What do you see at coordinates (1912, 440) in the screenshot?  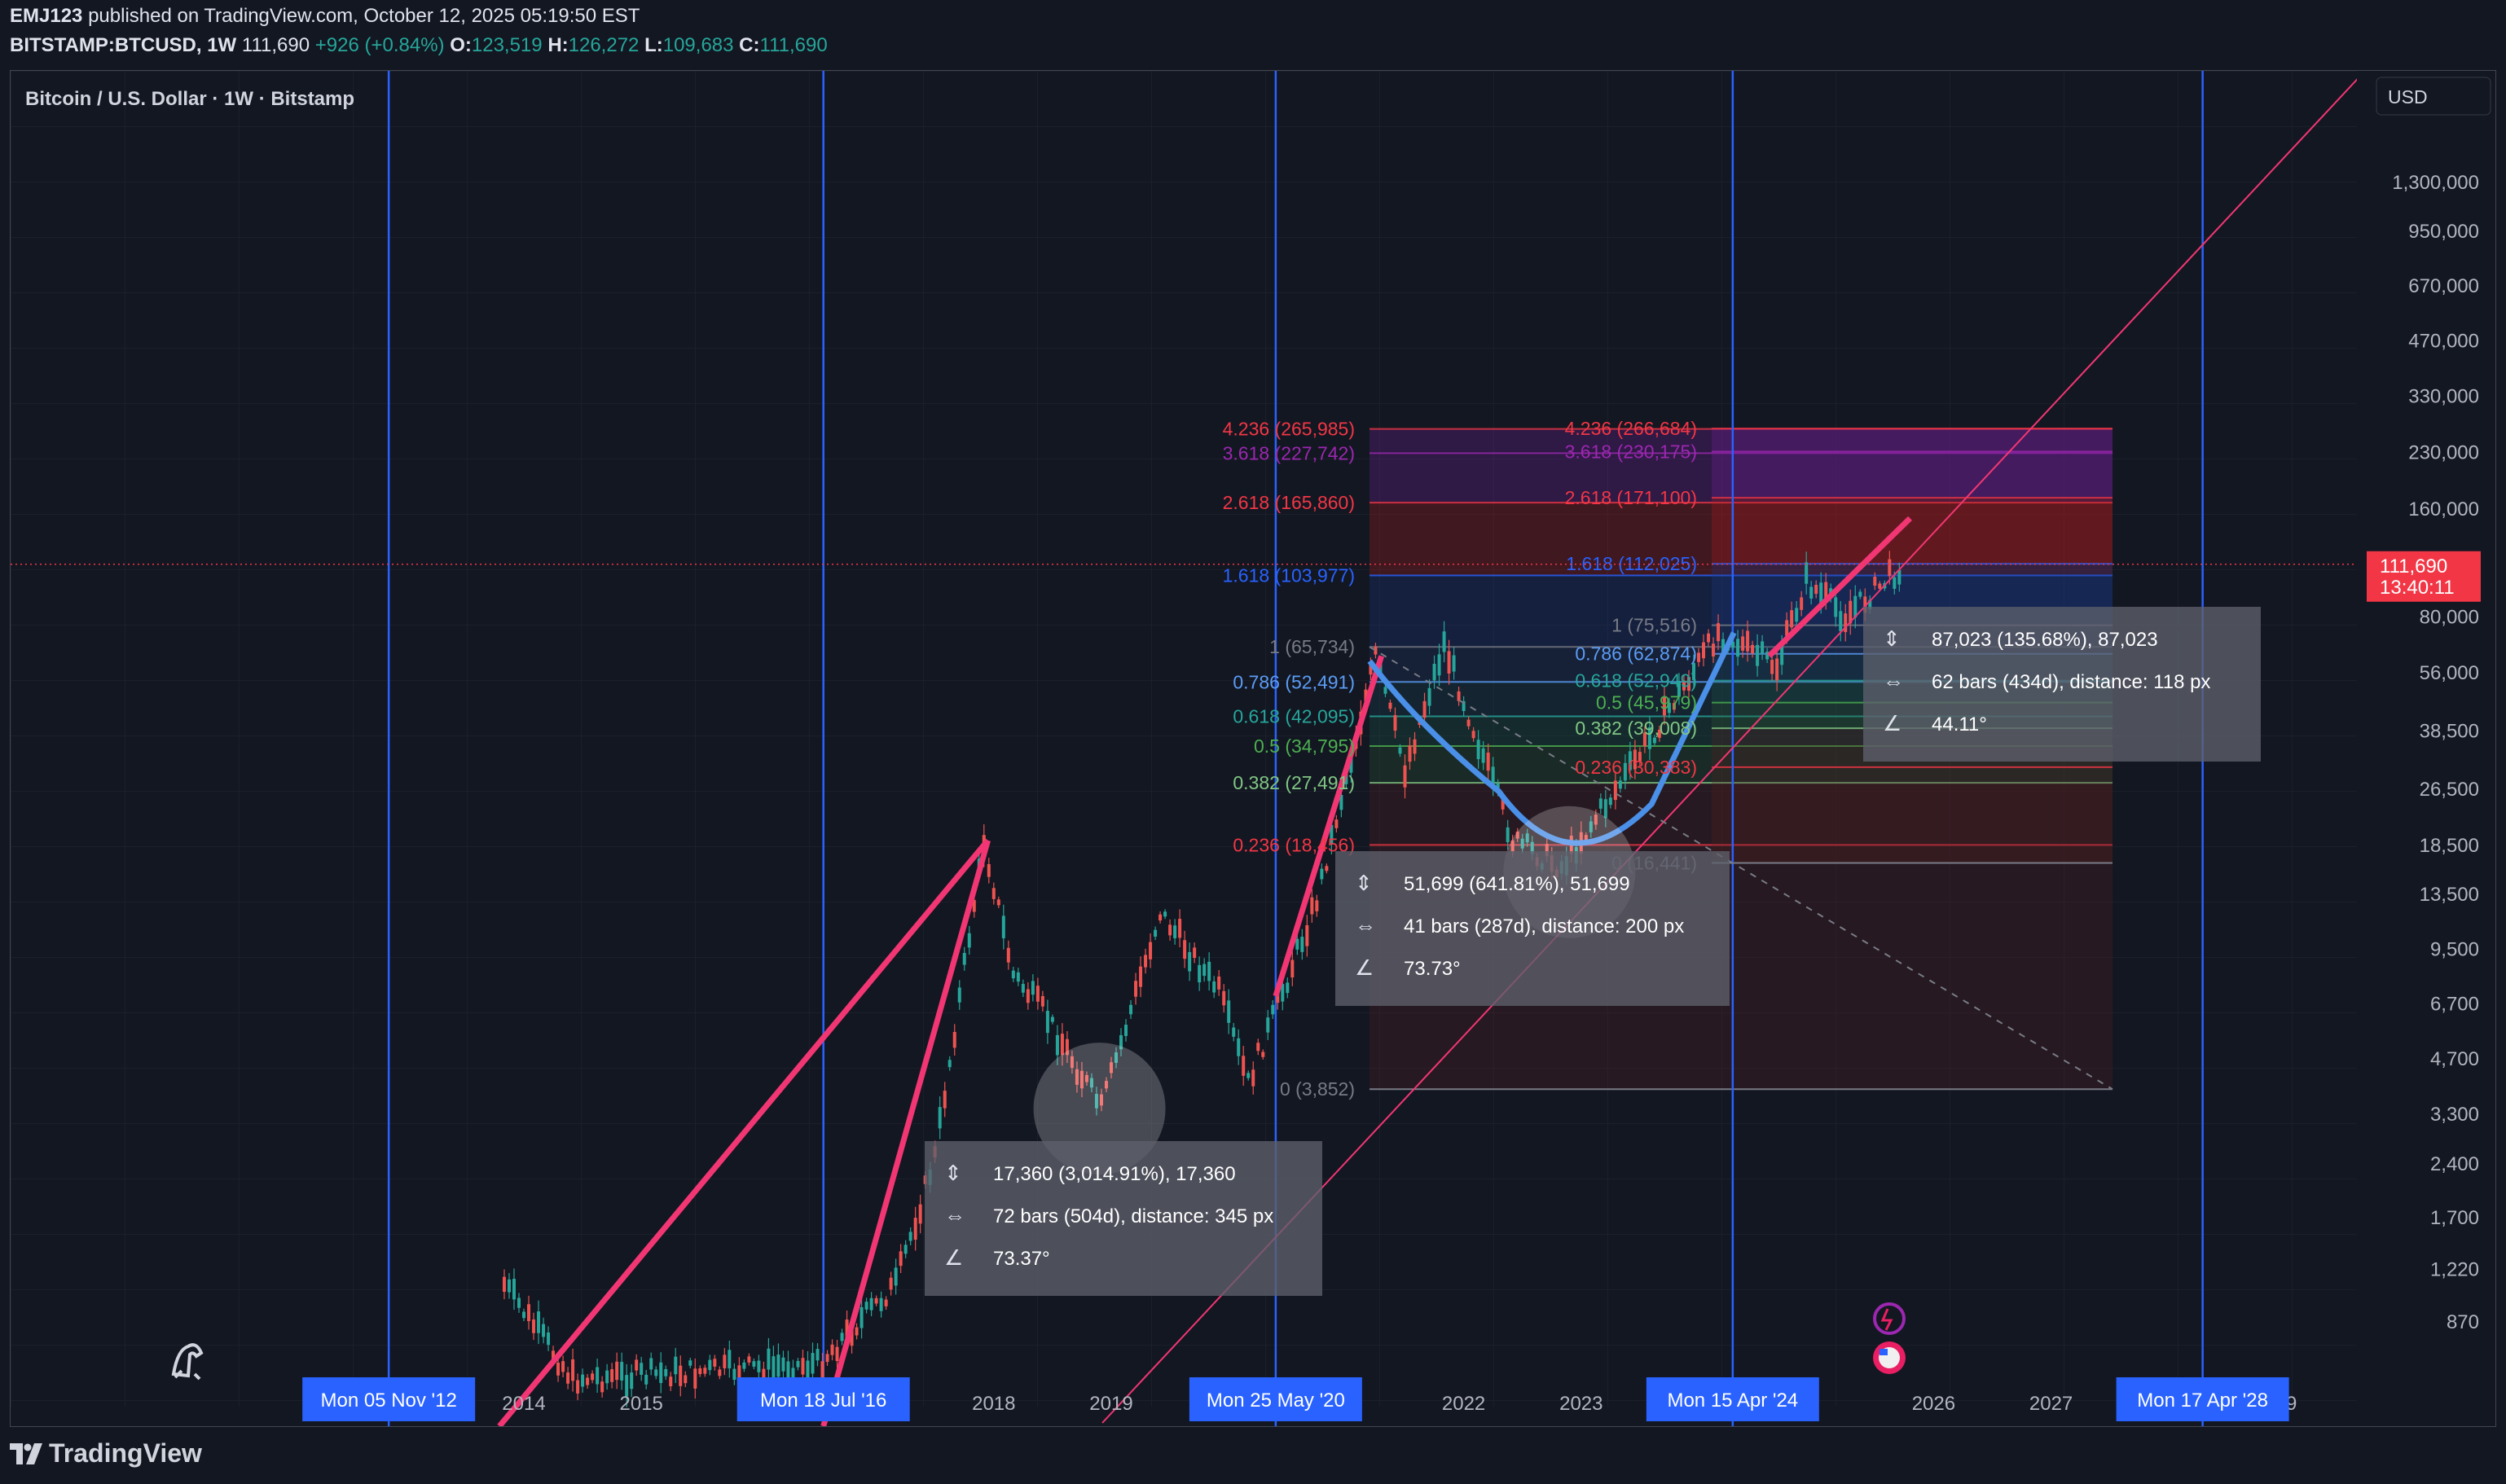 I see `fib-zone` at bounding box center [1912, 440].